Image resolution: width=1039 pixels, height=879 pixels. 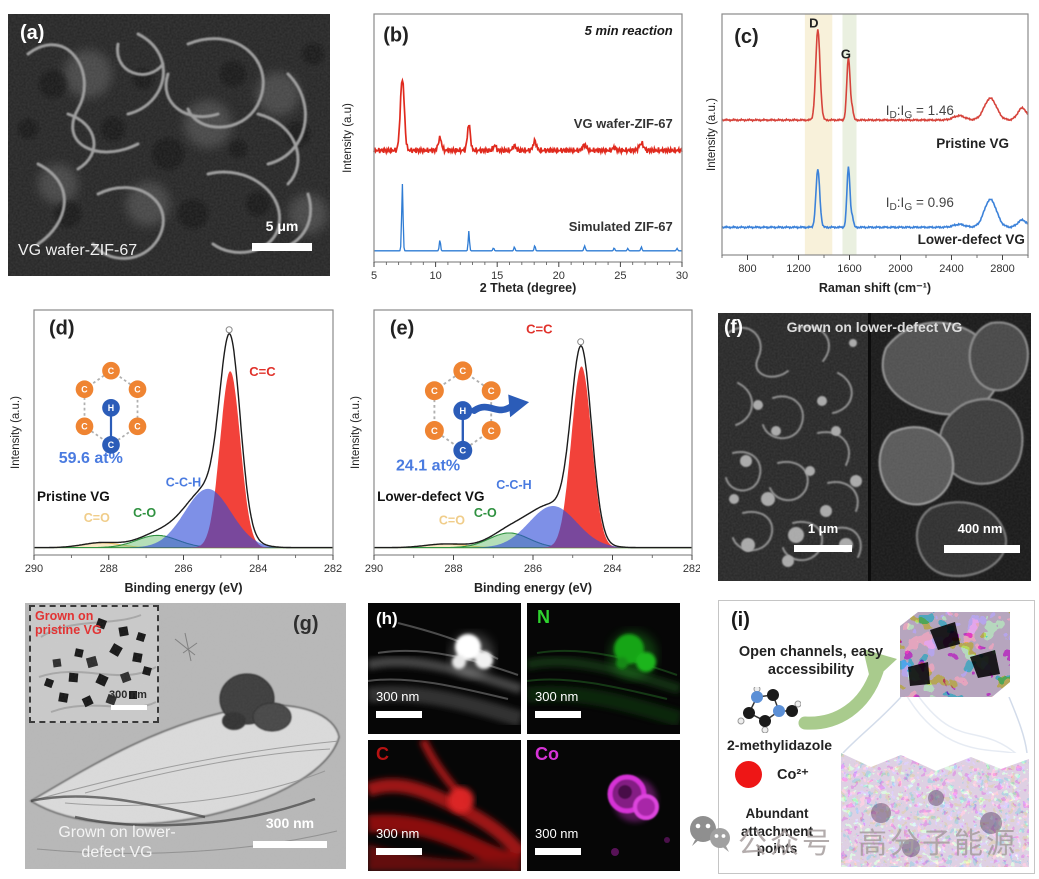 What do you see at coordinates (769, 710) in the screenshot?
I see `methylimidazole-molecule` at bounding box center [769, 710].